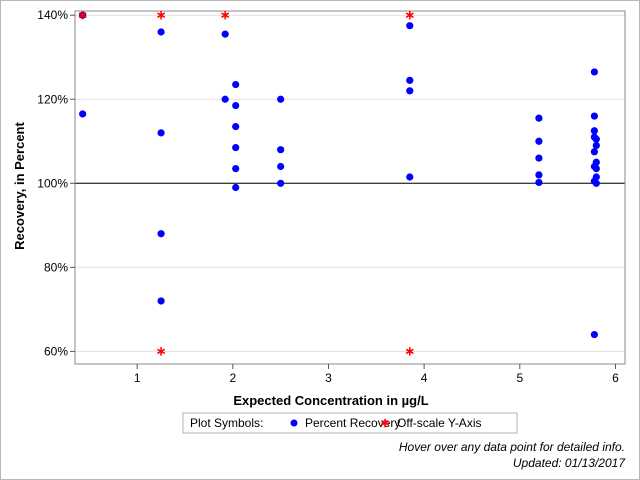 Image resolution: width=640 pixels, height=480 pixels. Describe the element at coordinates (569, 463) in the screenshot. I see `updated-date: Updated: 01/13/2017` at that location.